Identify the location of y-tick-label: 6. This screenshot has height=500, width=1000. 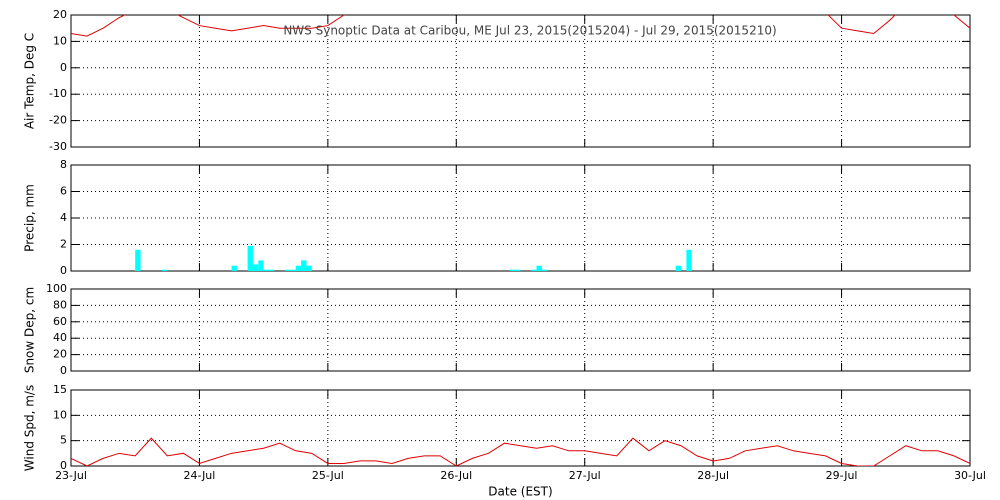
(63, 191).